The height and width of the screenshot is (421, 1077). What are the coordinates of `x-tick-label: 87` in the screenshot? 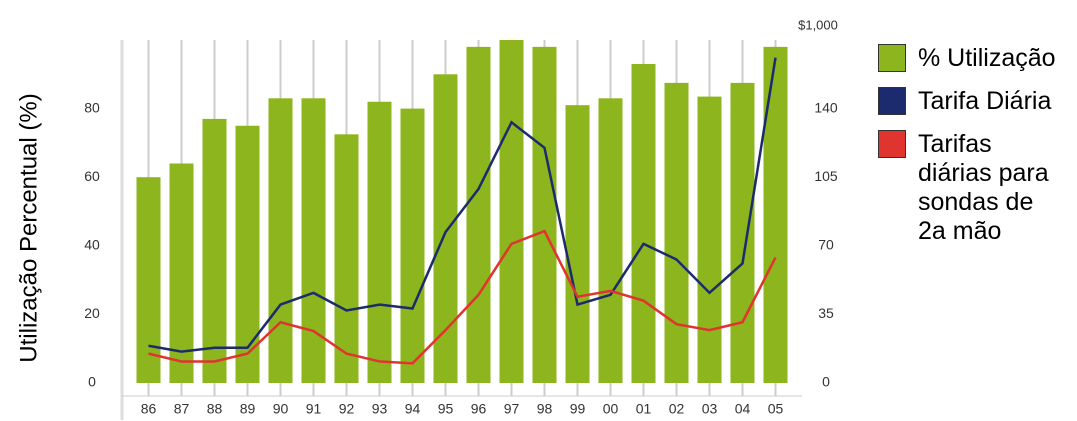 It's located at (182, 409).